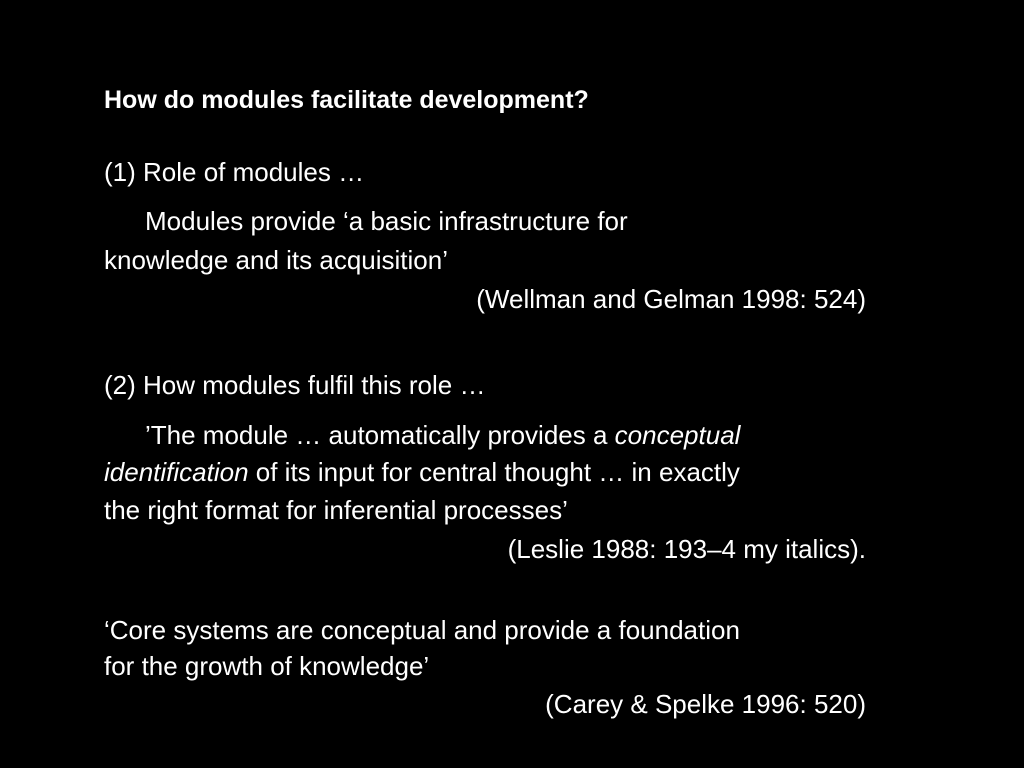 Image resolution: width=1024 pixels, height=768 pixels. I want to click on section2-quote-line2-italic: identification, so click(176, 472).